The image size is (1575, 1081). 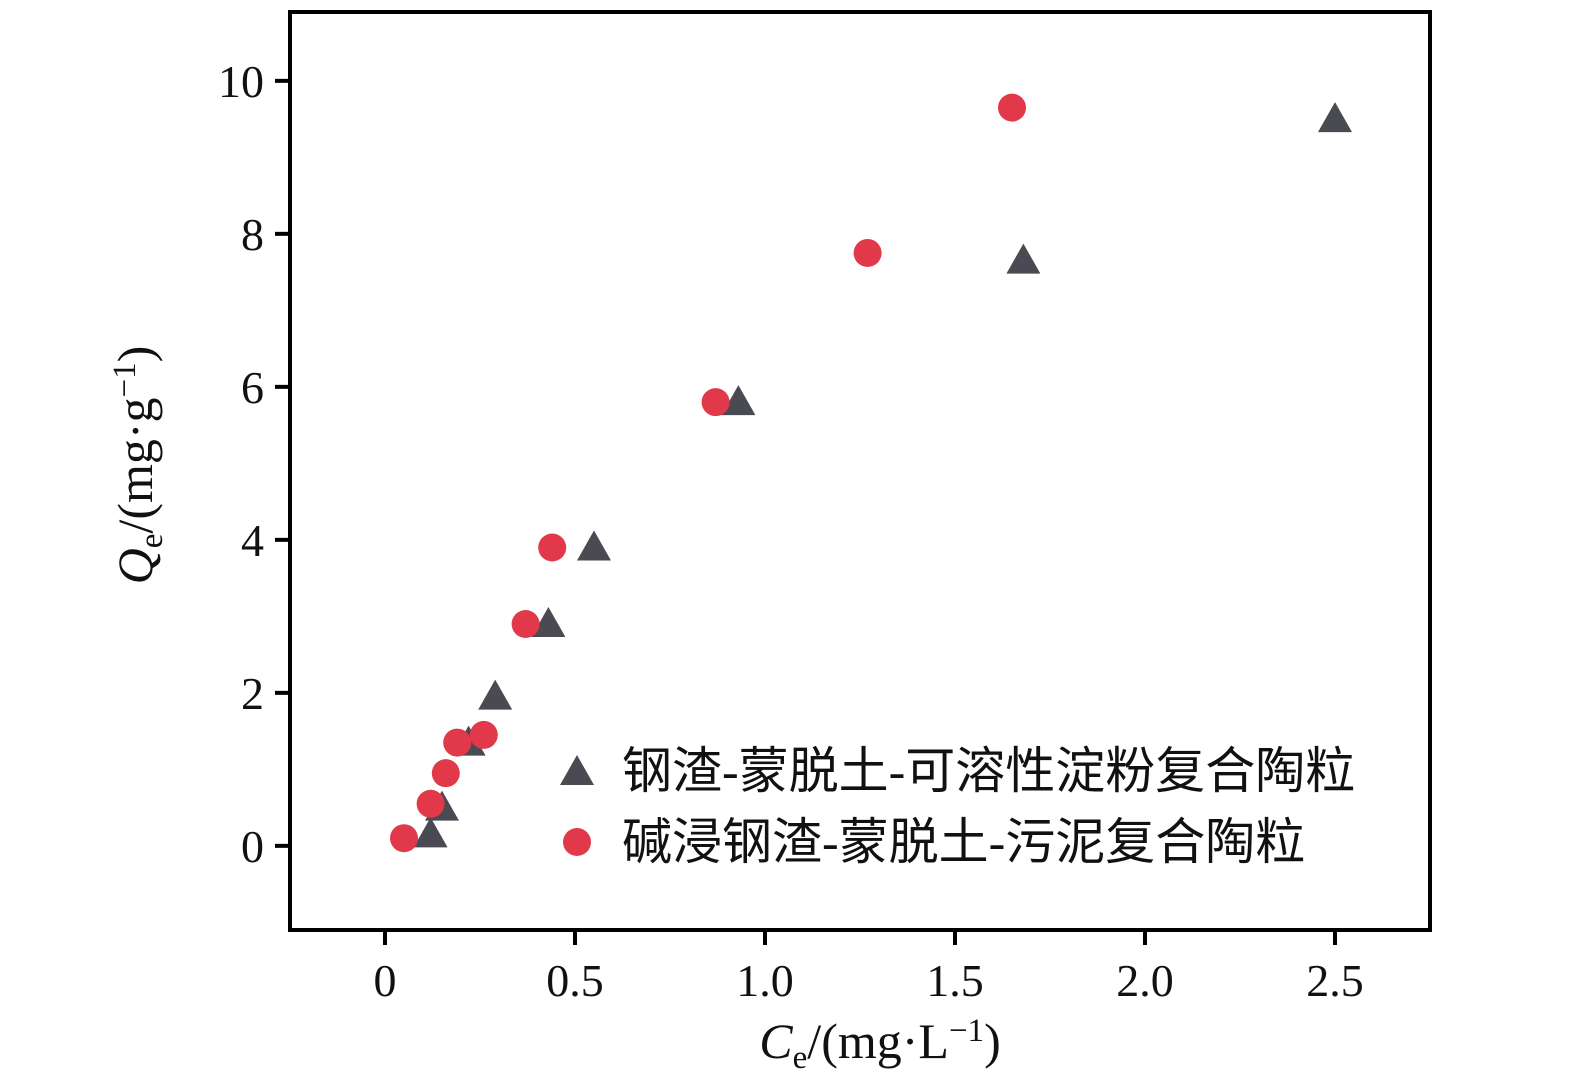 What do you see at coordinates (252, 693) in the screenshot?
I see `y-tick-label: 2` at bounding box center [252, 693].